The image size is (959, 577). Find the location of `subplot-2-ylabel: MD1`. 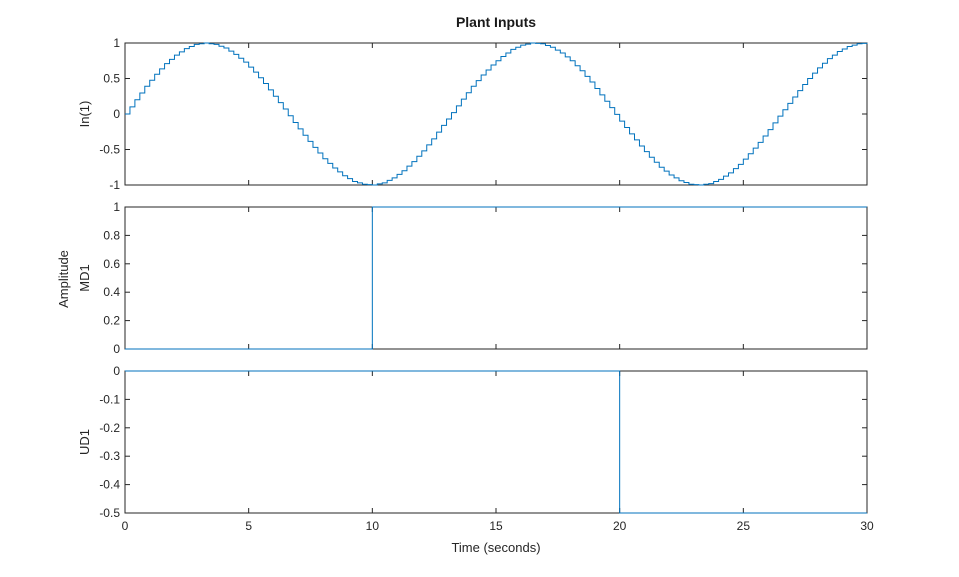

subplot-2-ylabel: MD1 is located at coordinates (84, 277).